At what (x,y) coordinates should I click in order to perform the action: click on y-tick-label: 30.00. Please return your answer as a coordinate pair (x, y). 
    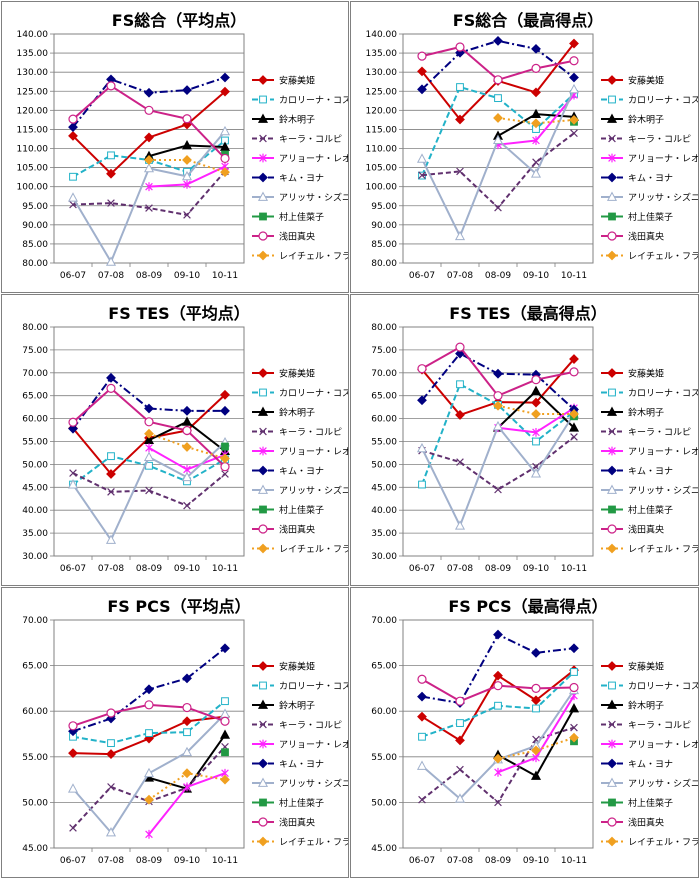
    Looking at the image, I should click on (384, 557).